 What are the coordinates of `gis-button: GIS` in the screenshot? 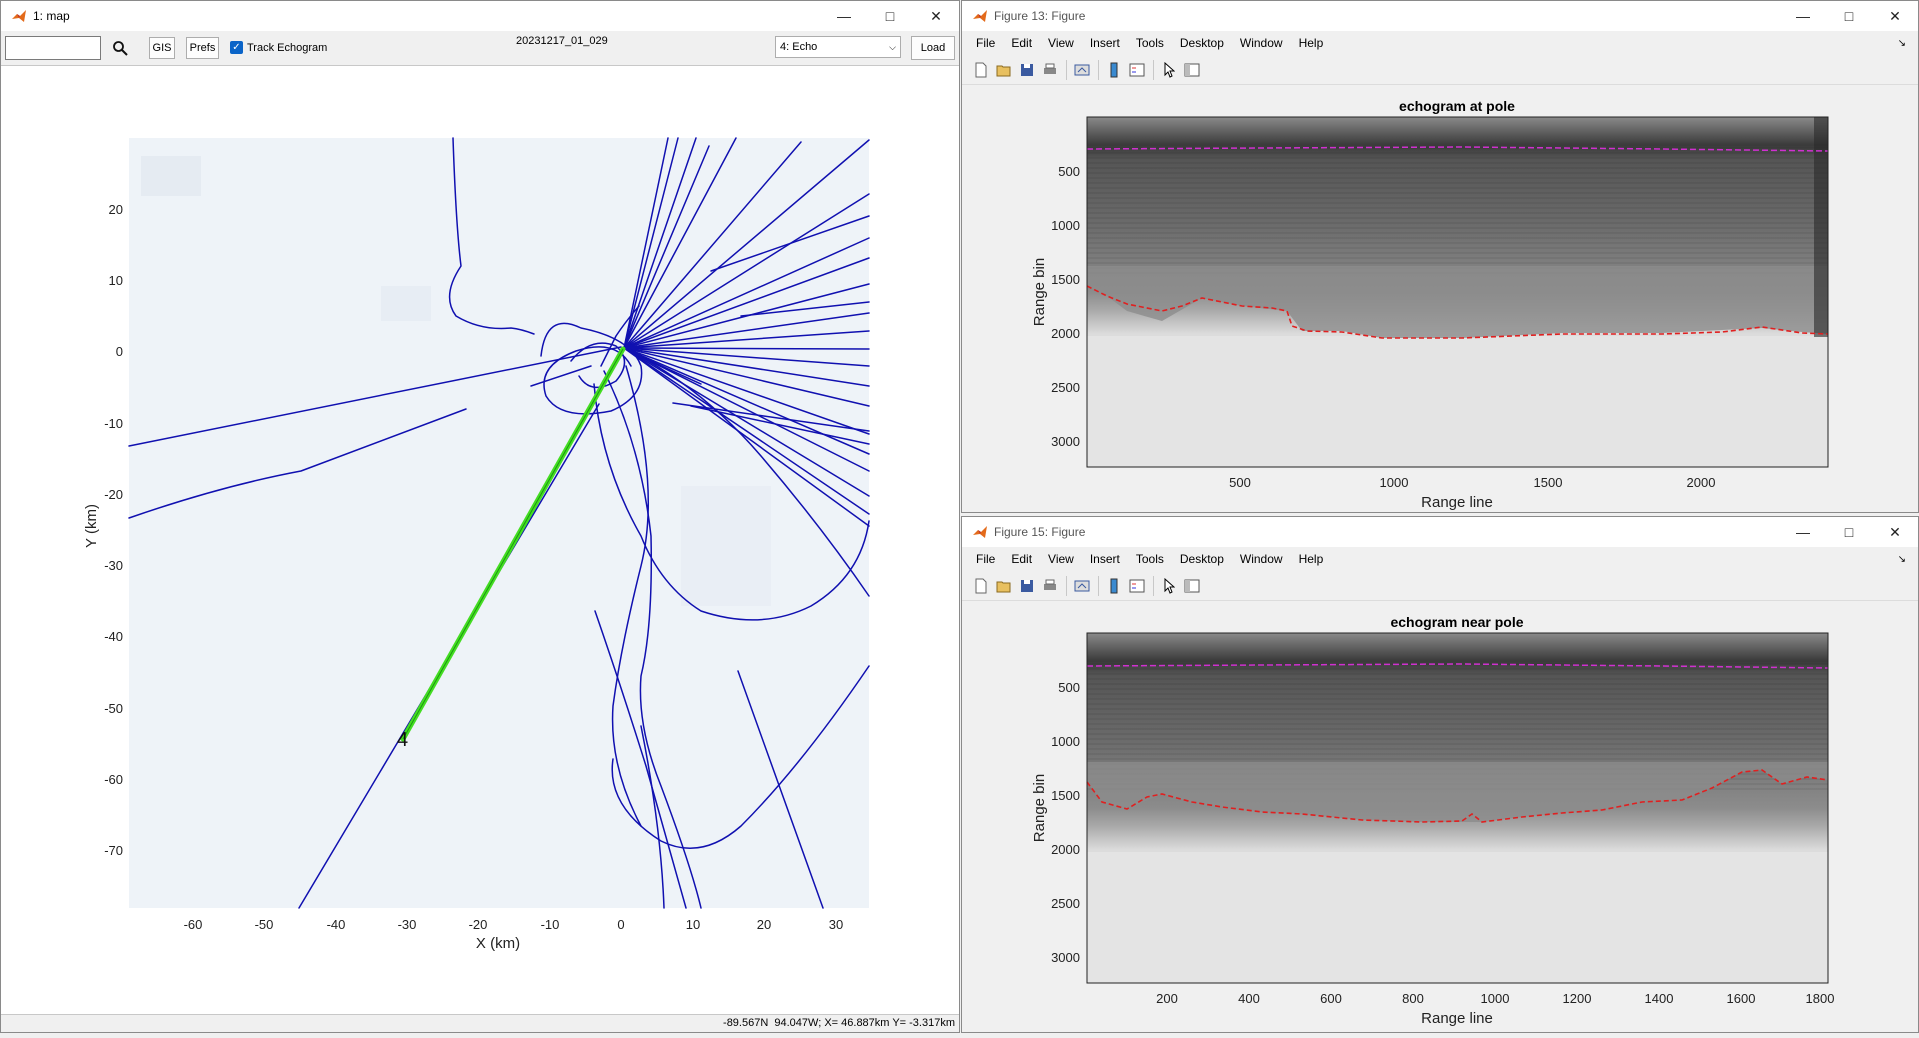 It's located at (162, 48).